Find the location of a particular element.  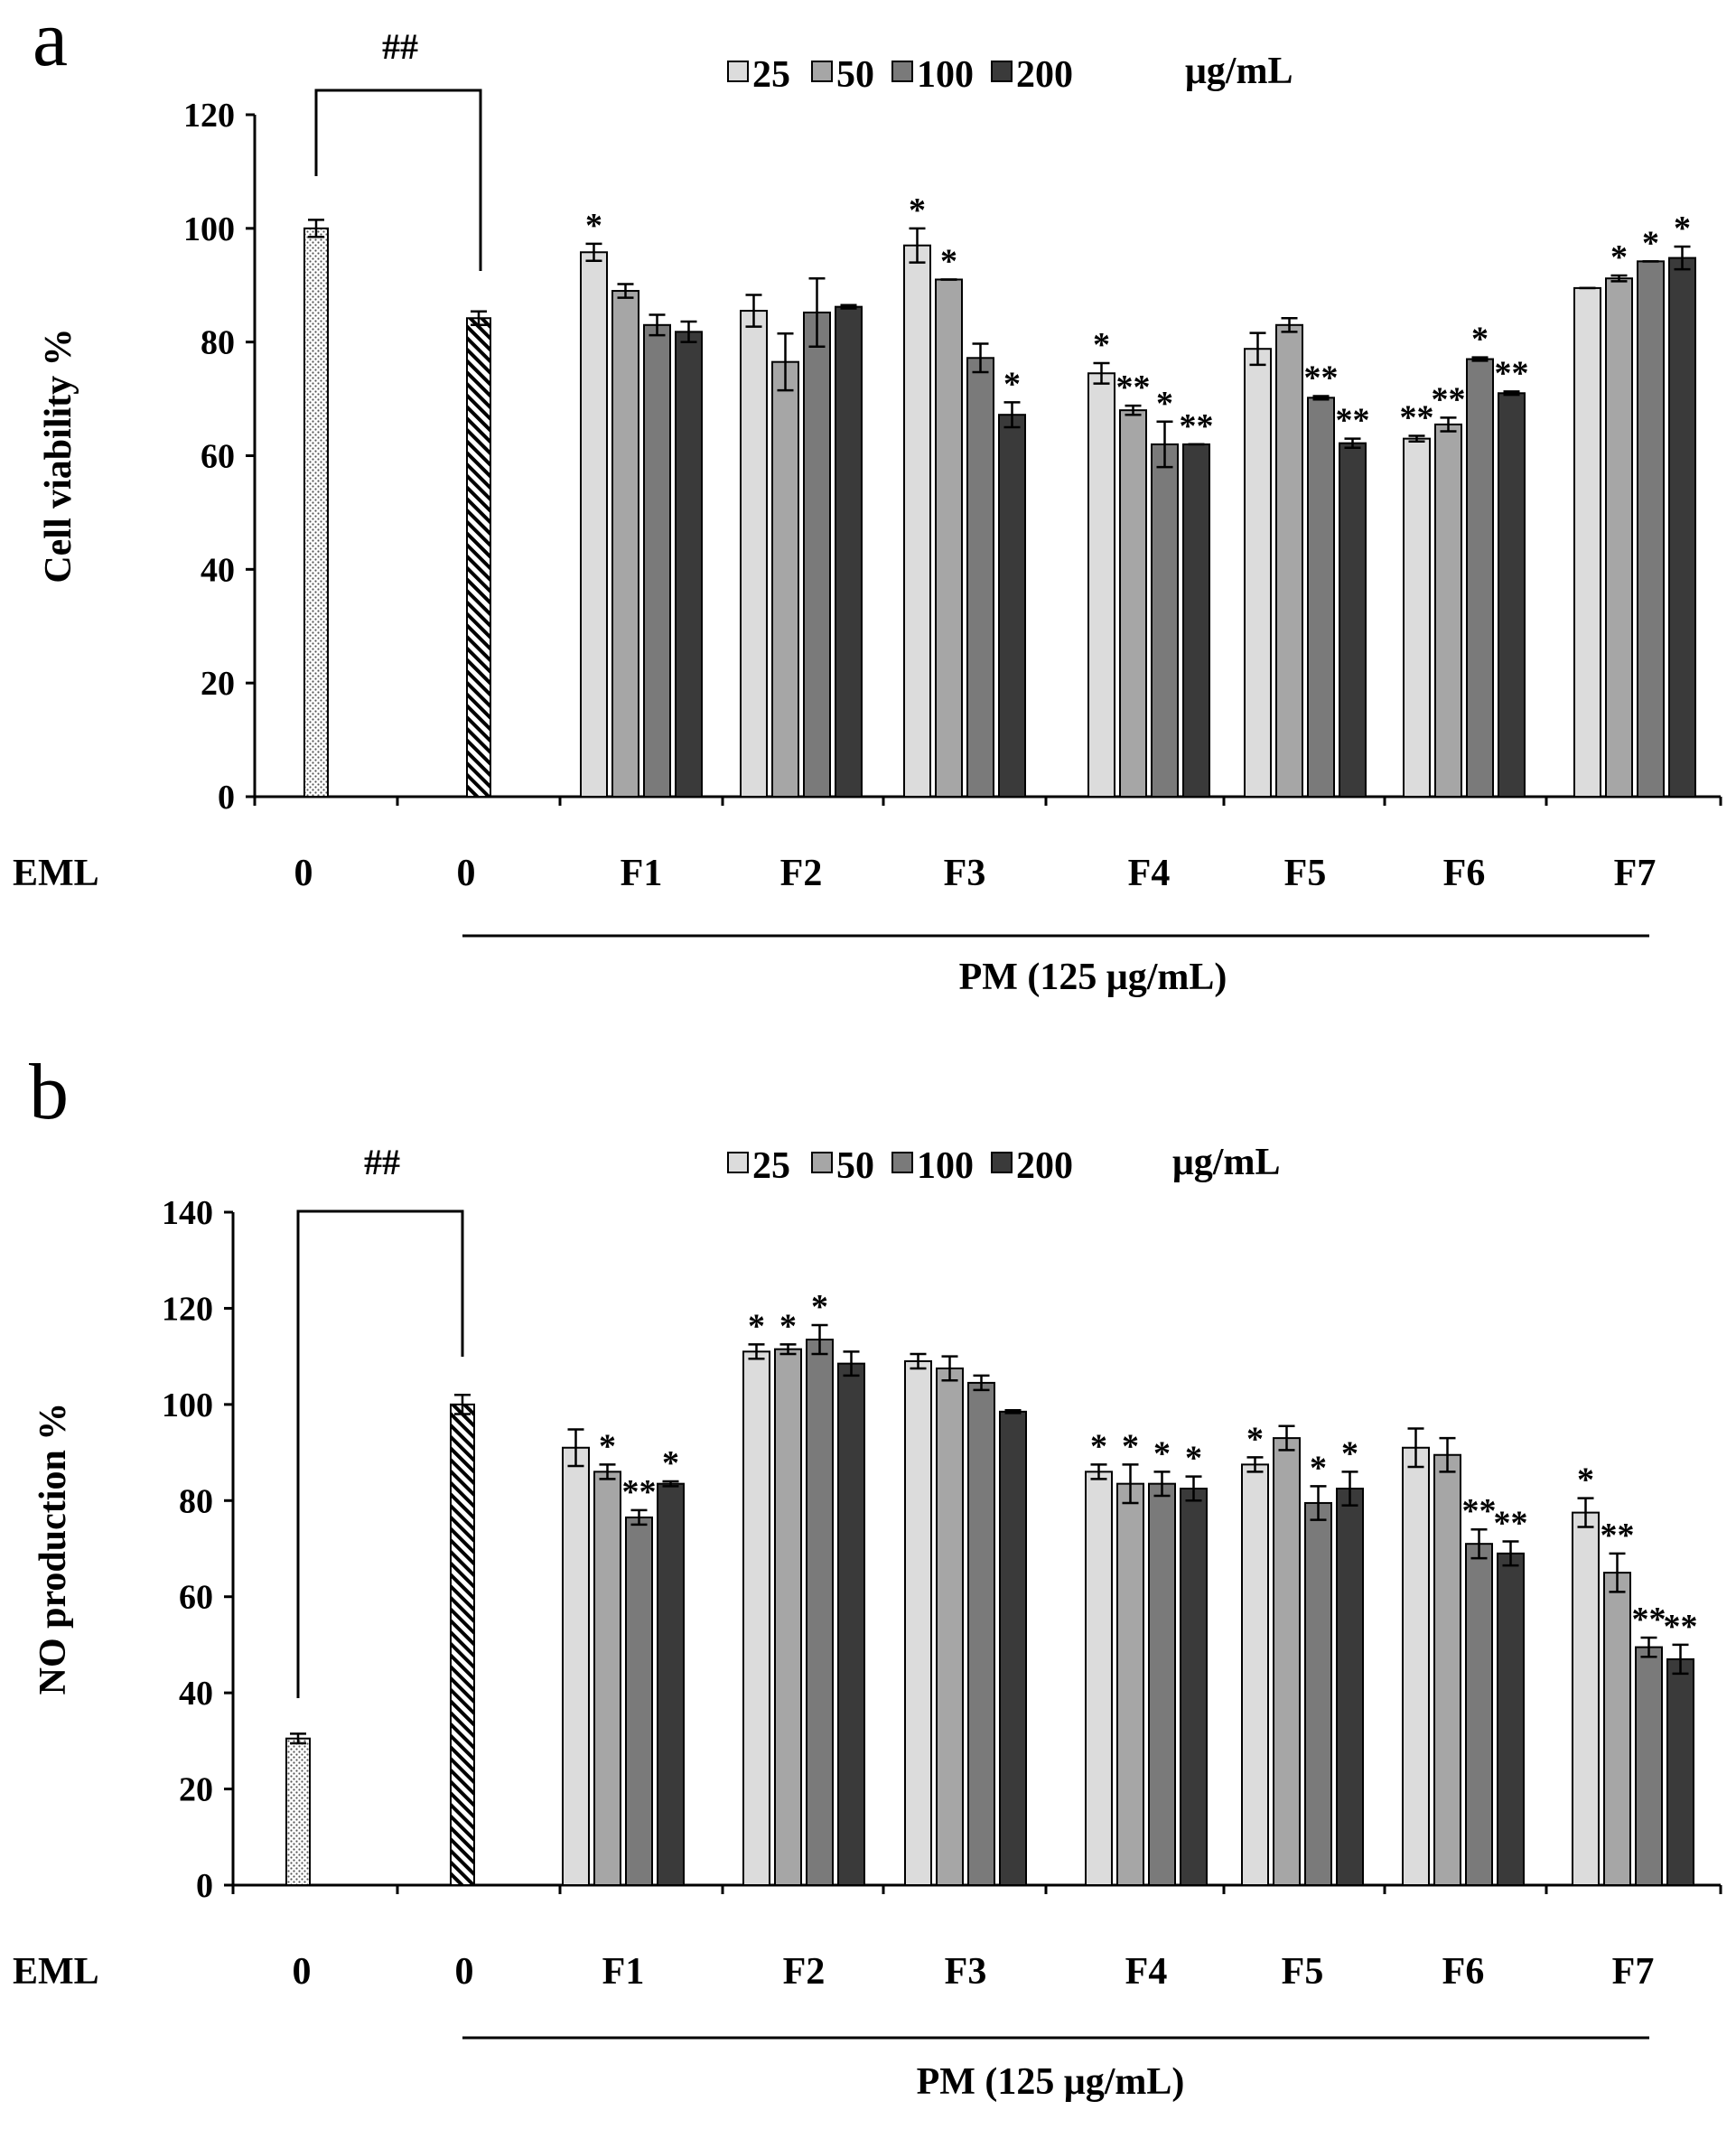

legend-label: 200 is located at coordinates (1045, 1166).